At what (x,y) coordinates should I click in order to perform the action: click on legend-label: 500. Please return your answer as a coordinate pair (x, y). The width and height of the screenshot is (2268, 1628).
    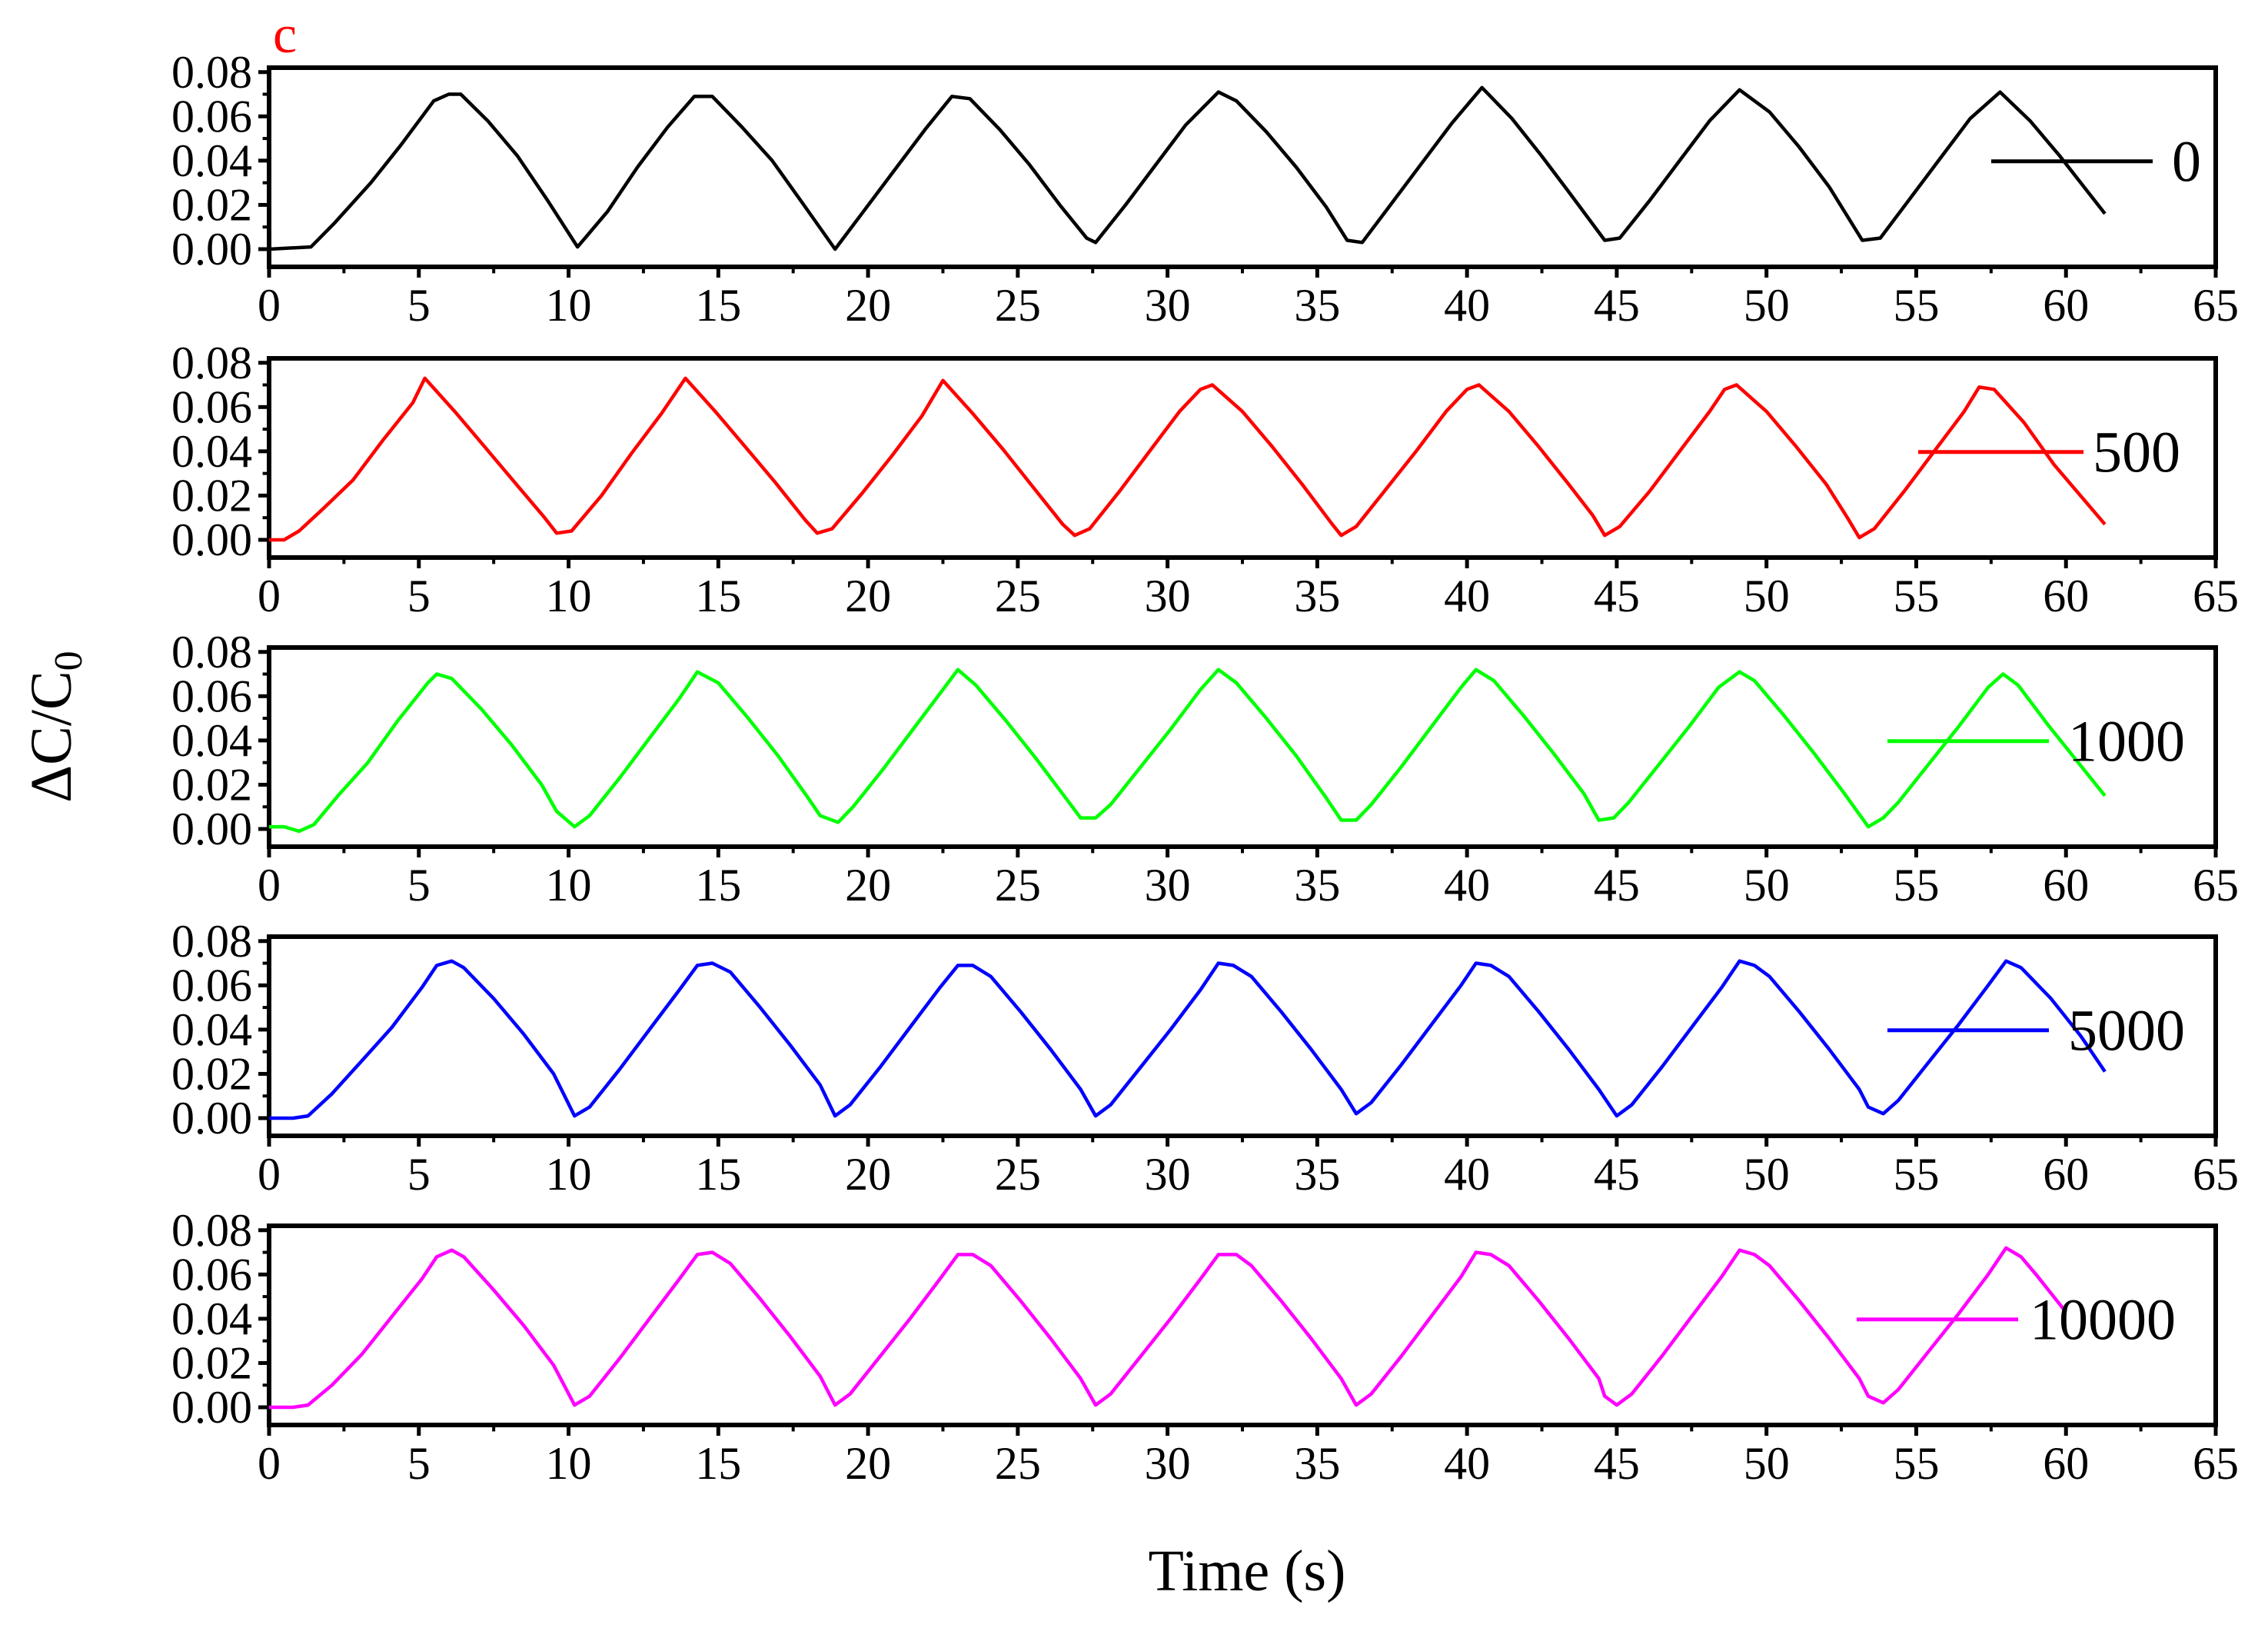
    Looking at the image, I should click on (2136, 453).